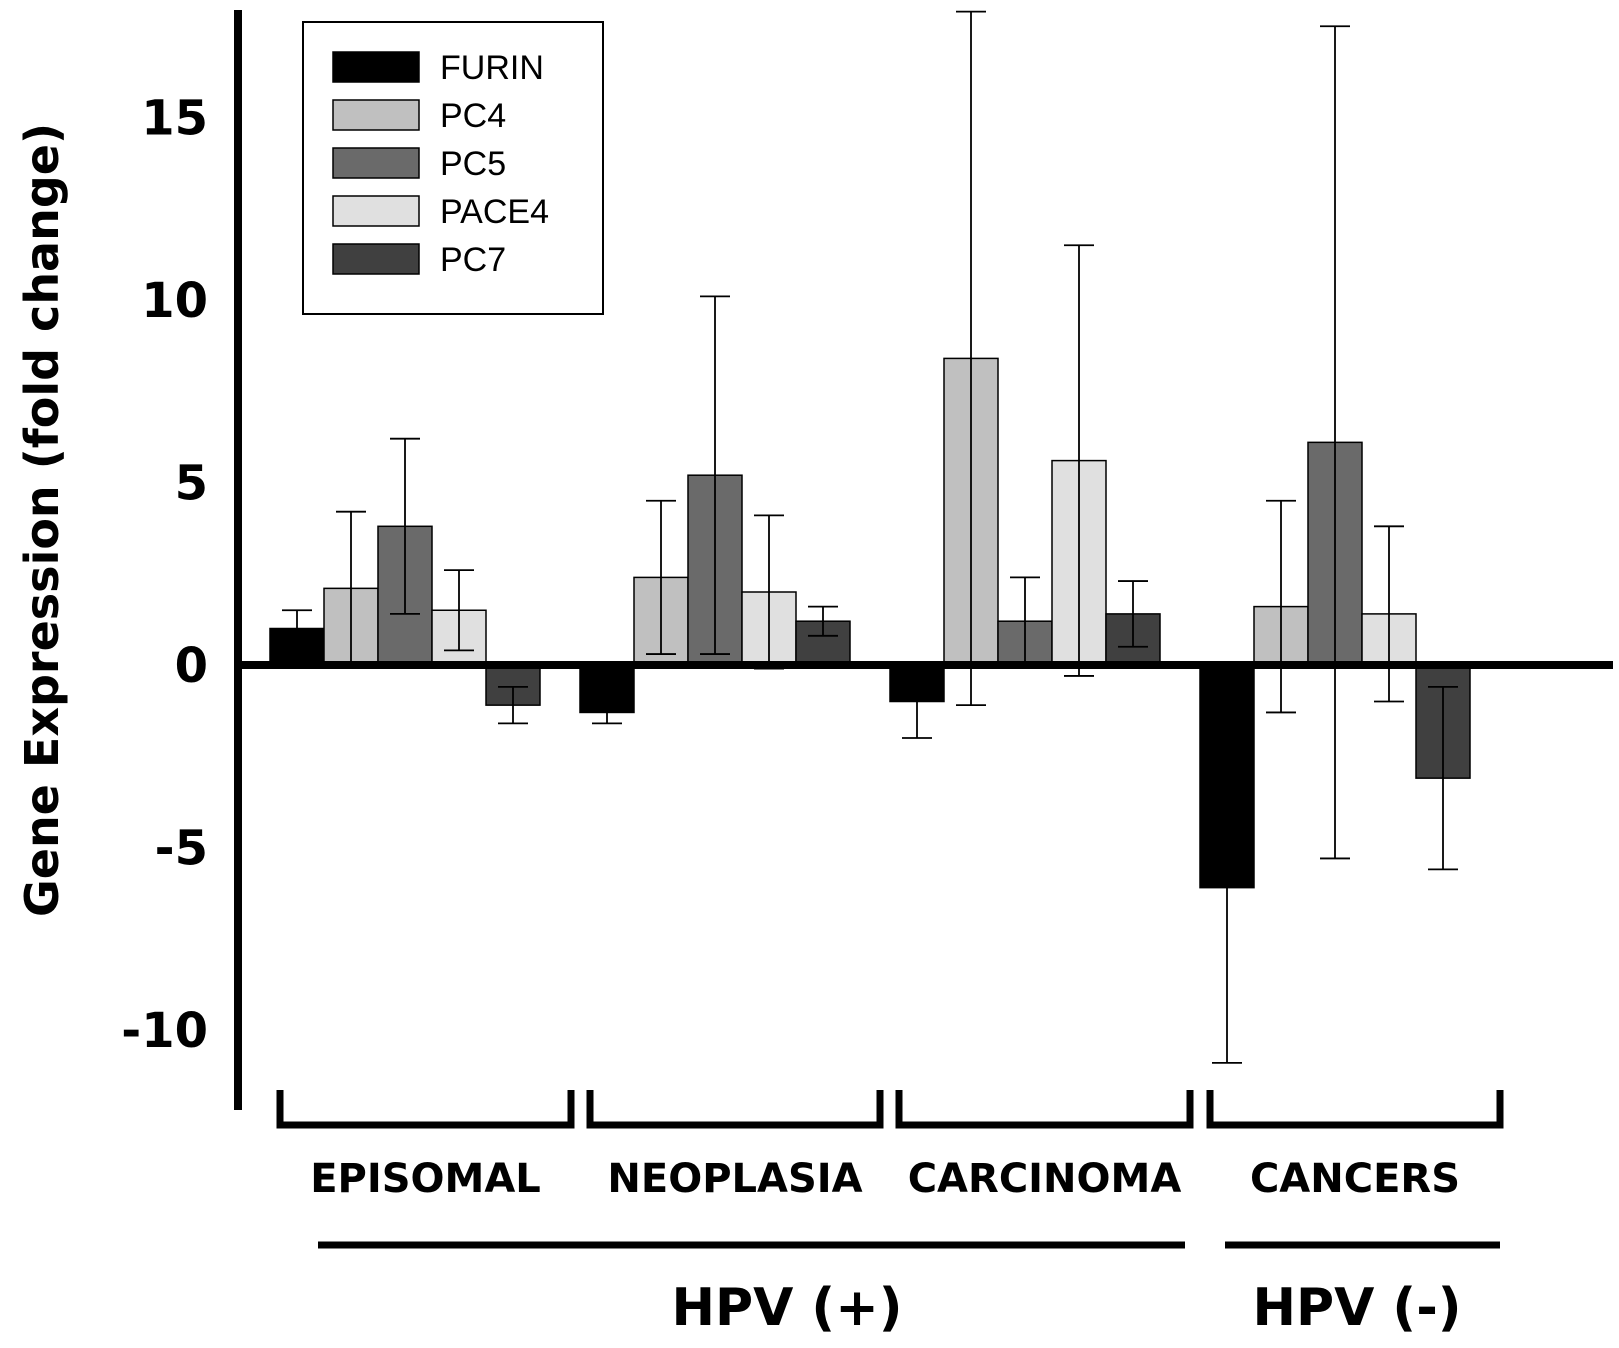  What do you see at coordinates (174, 119) in the screenshot?
I see `y-tick-label: 15` at bounding box center [174, 119].